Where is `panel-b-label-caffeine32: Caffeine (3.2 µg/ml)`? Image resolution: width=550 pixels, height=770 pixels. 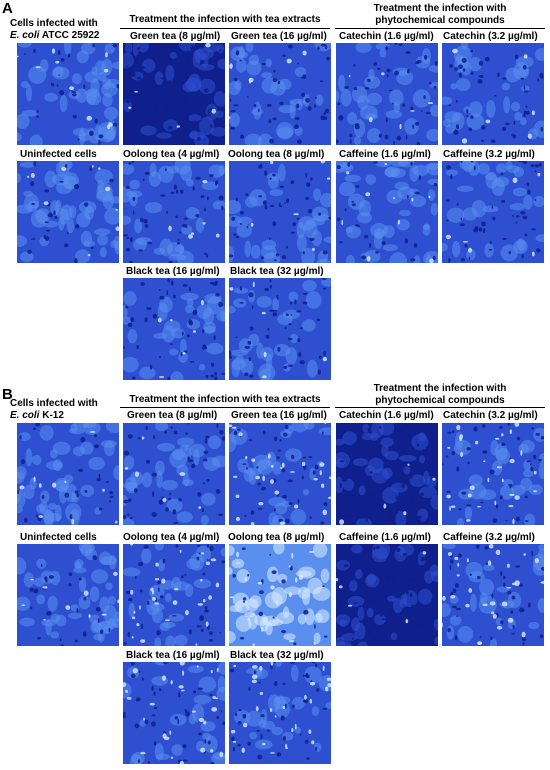
panel-b-label-caffeine32: Caffeine (3.2 µg/ml) is located at coordinates (489, 537).